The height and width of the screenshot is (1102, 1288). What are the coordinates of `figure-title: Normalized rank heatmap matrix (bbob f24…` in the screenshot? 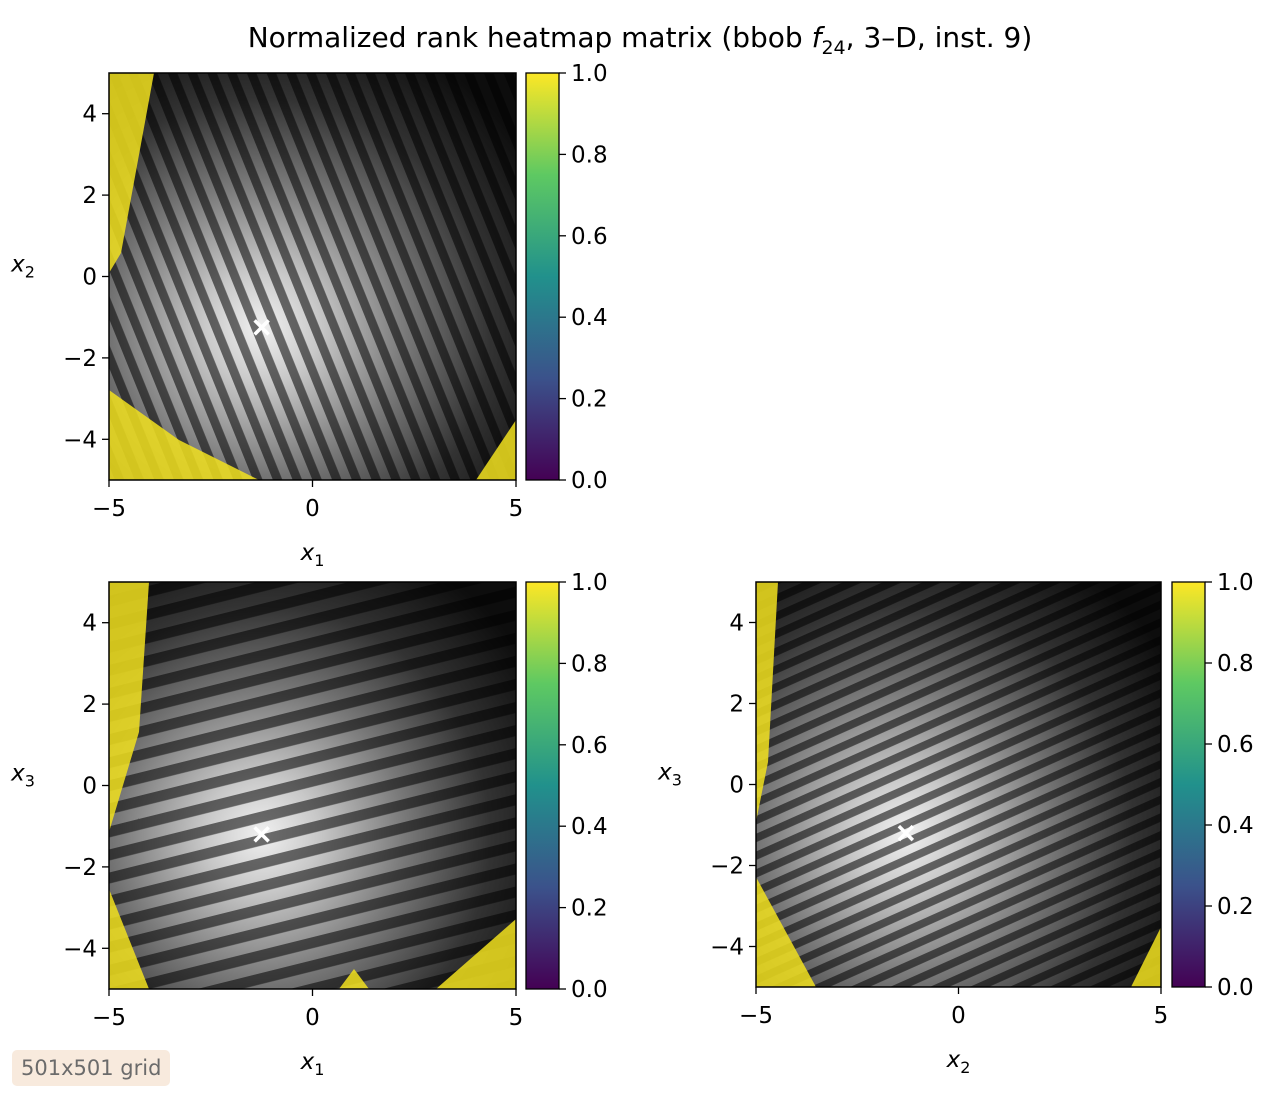 It's located at (640, 40).